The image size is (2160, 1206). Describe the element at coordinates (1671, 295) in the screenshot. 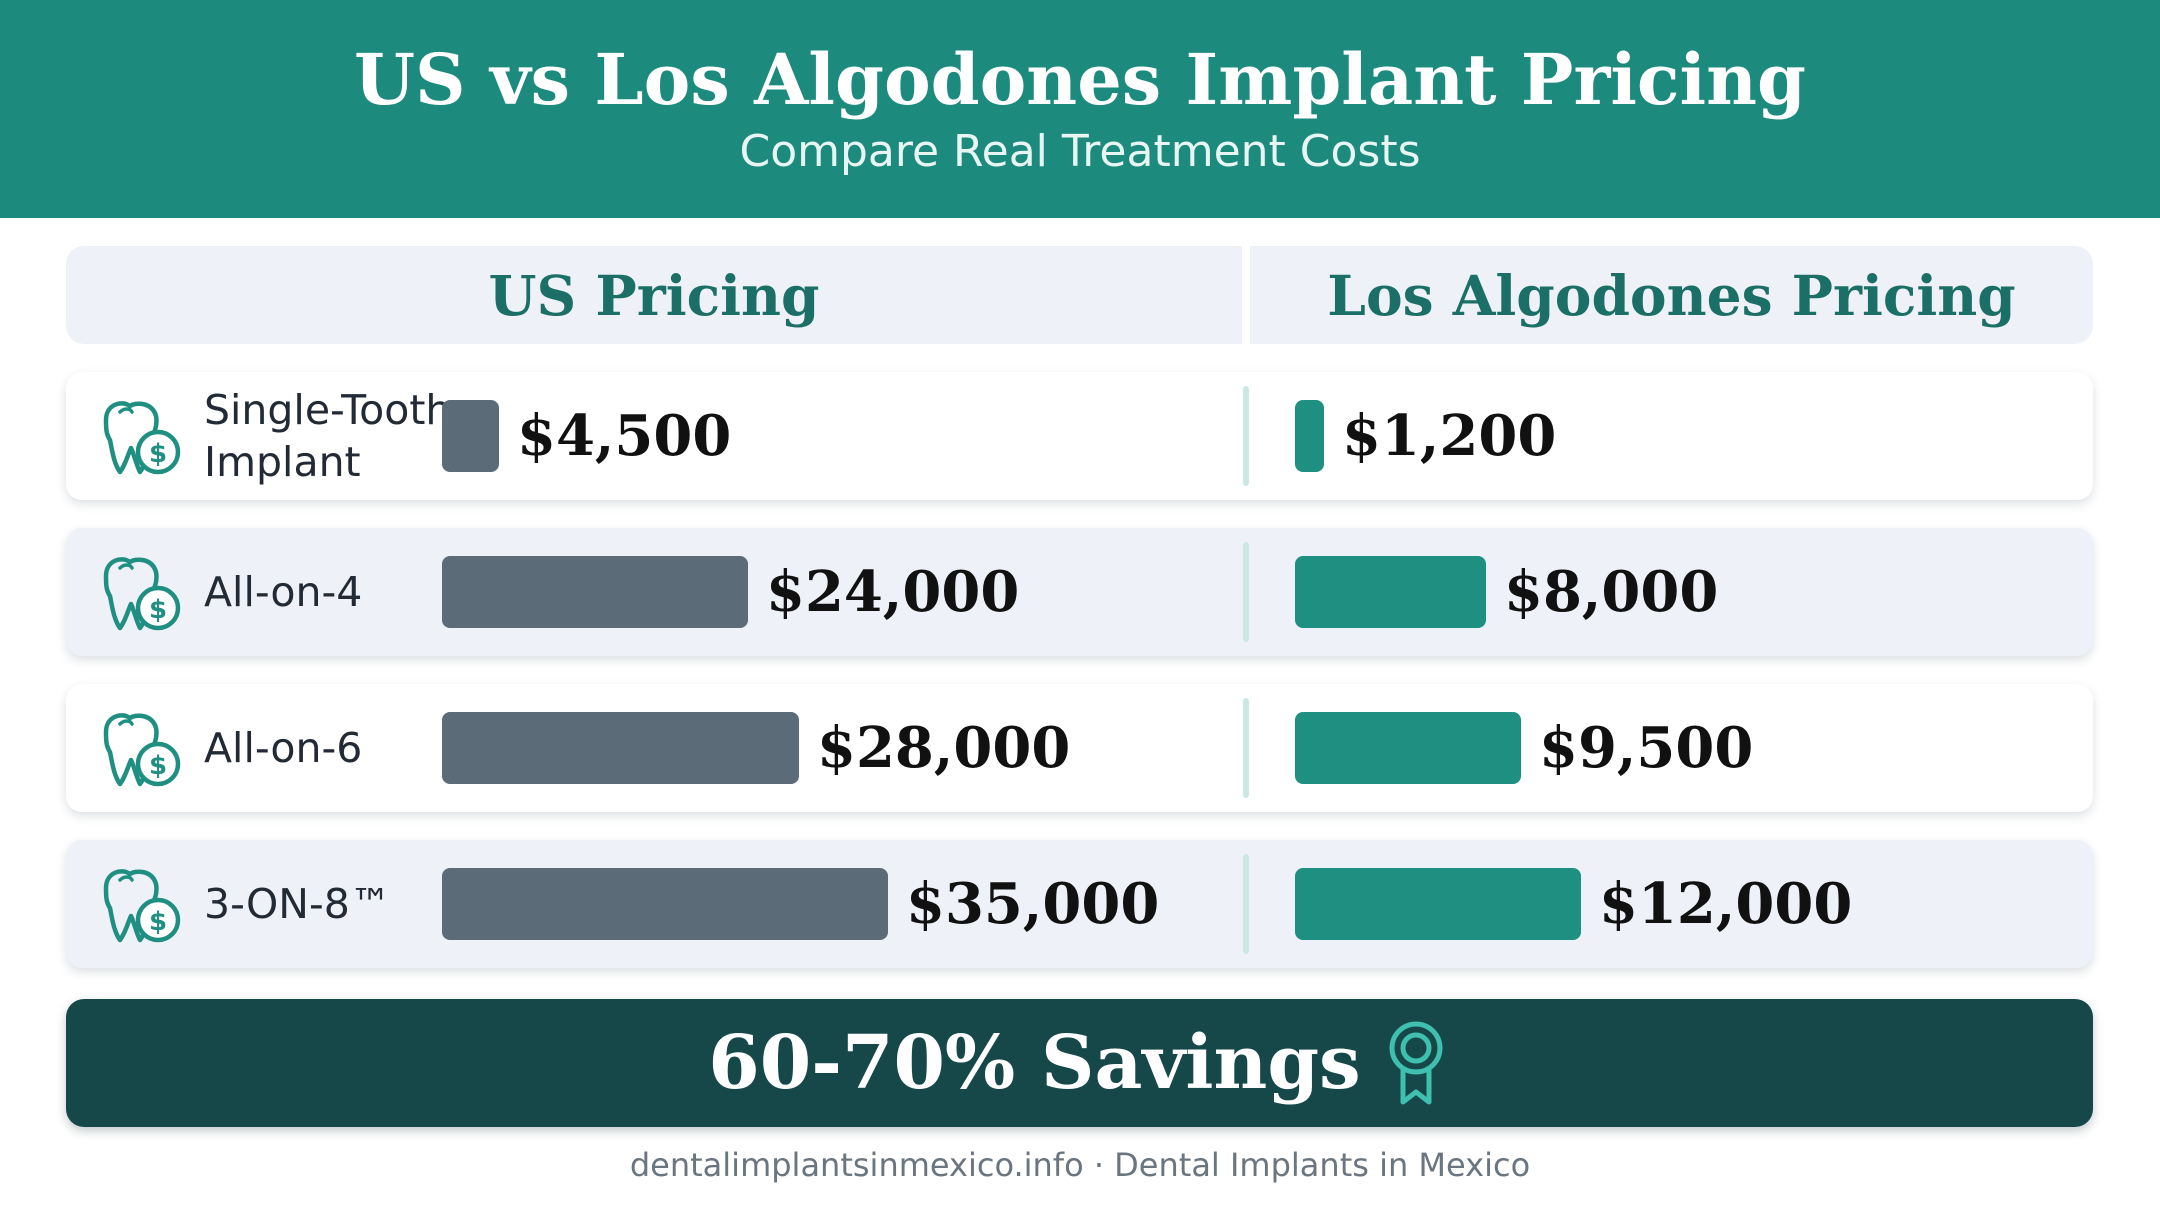

I see `column-header-los-algodones: Los Algodones Pricing` at that location.